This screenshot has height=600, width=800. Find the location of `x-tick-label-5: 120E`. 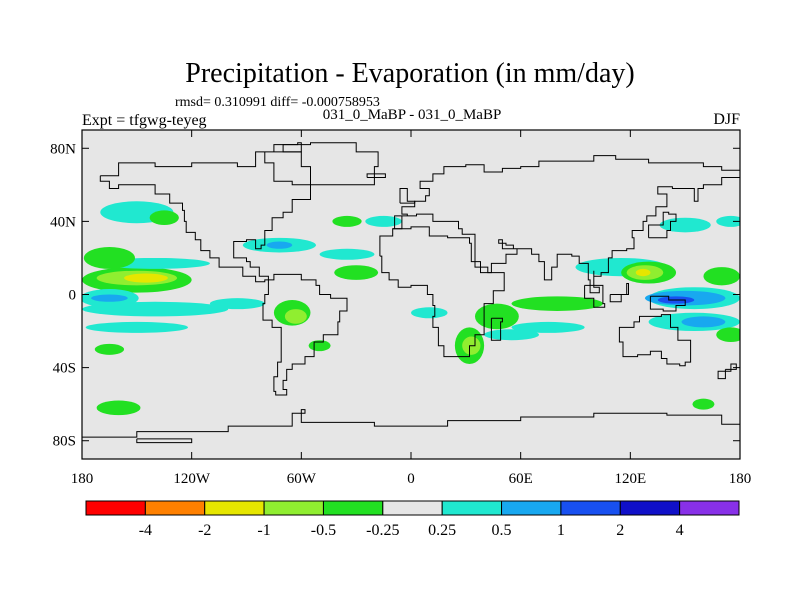

x-tick-label-5: 120E is located at coordinates (630, 479).